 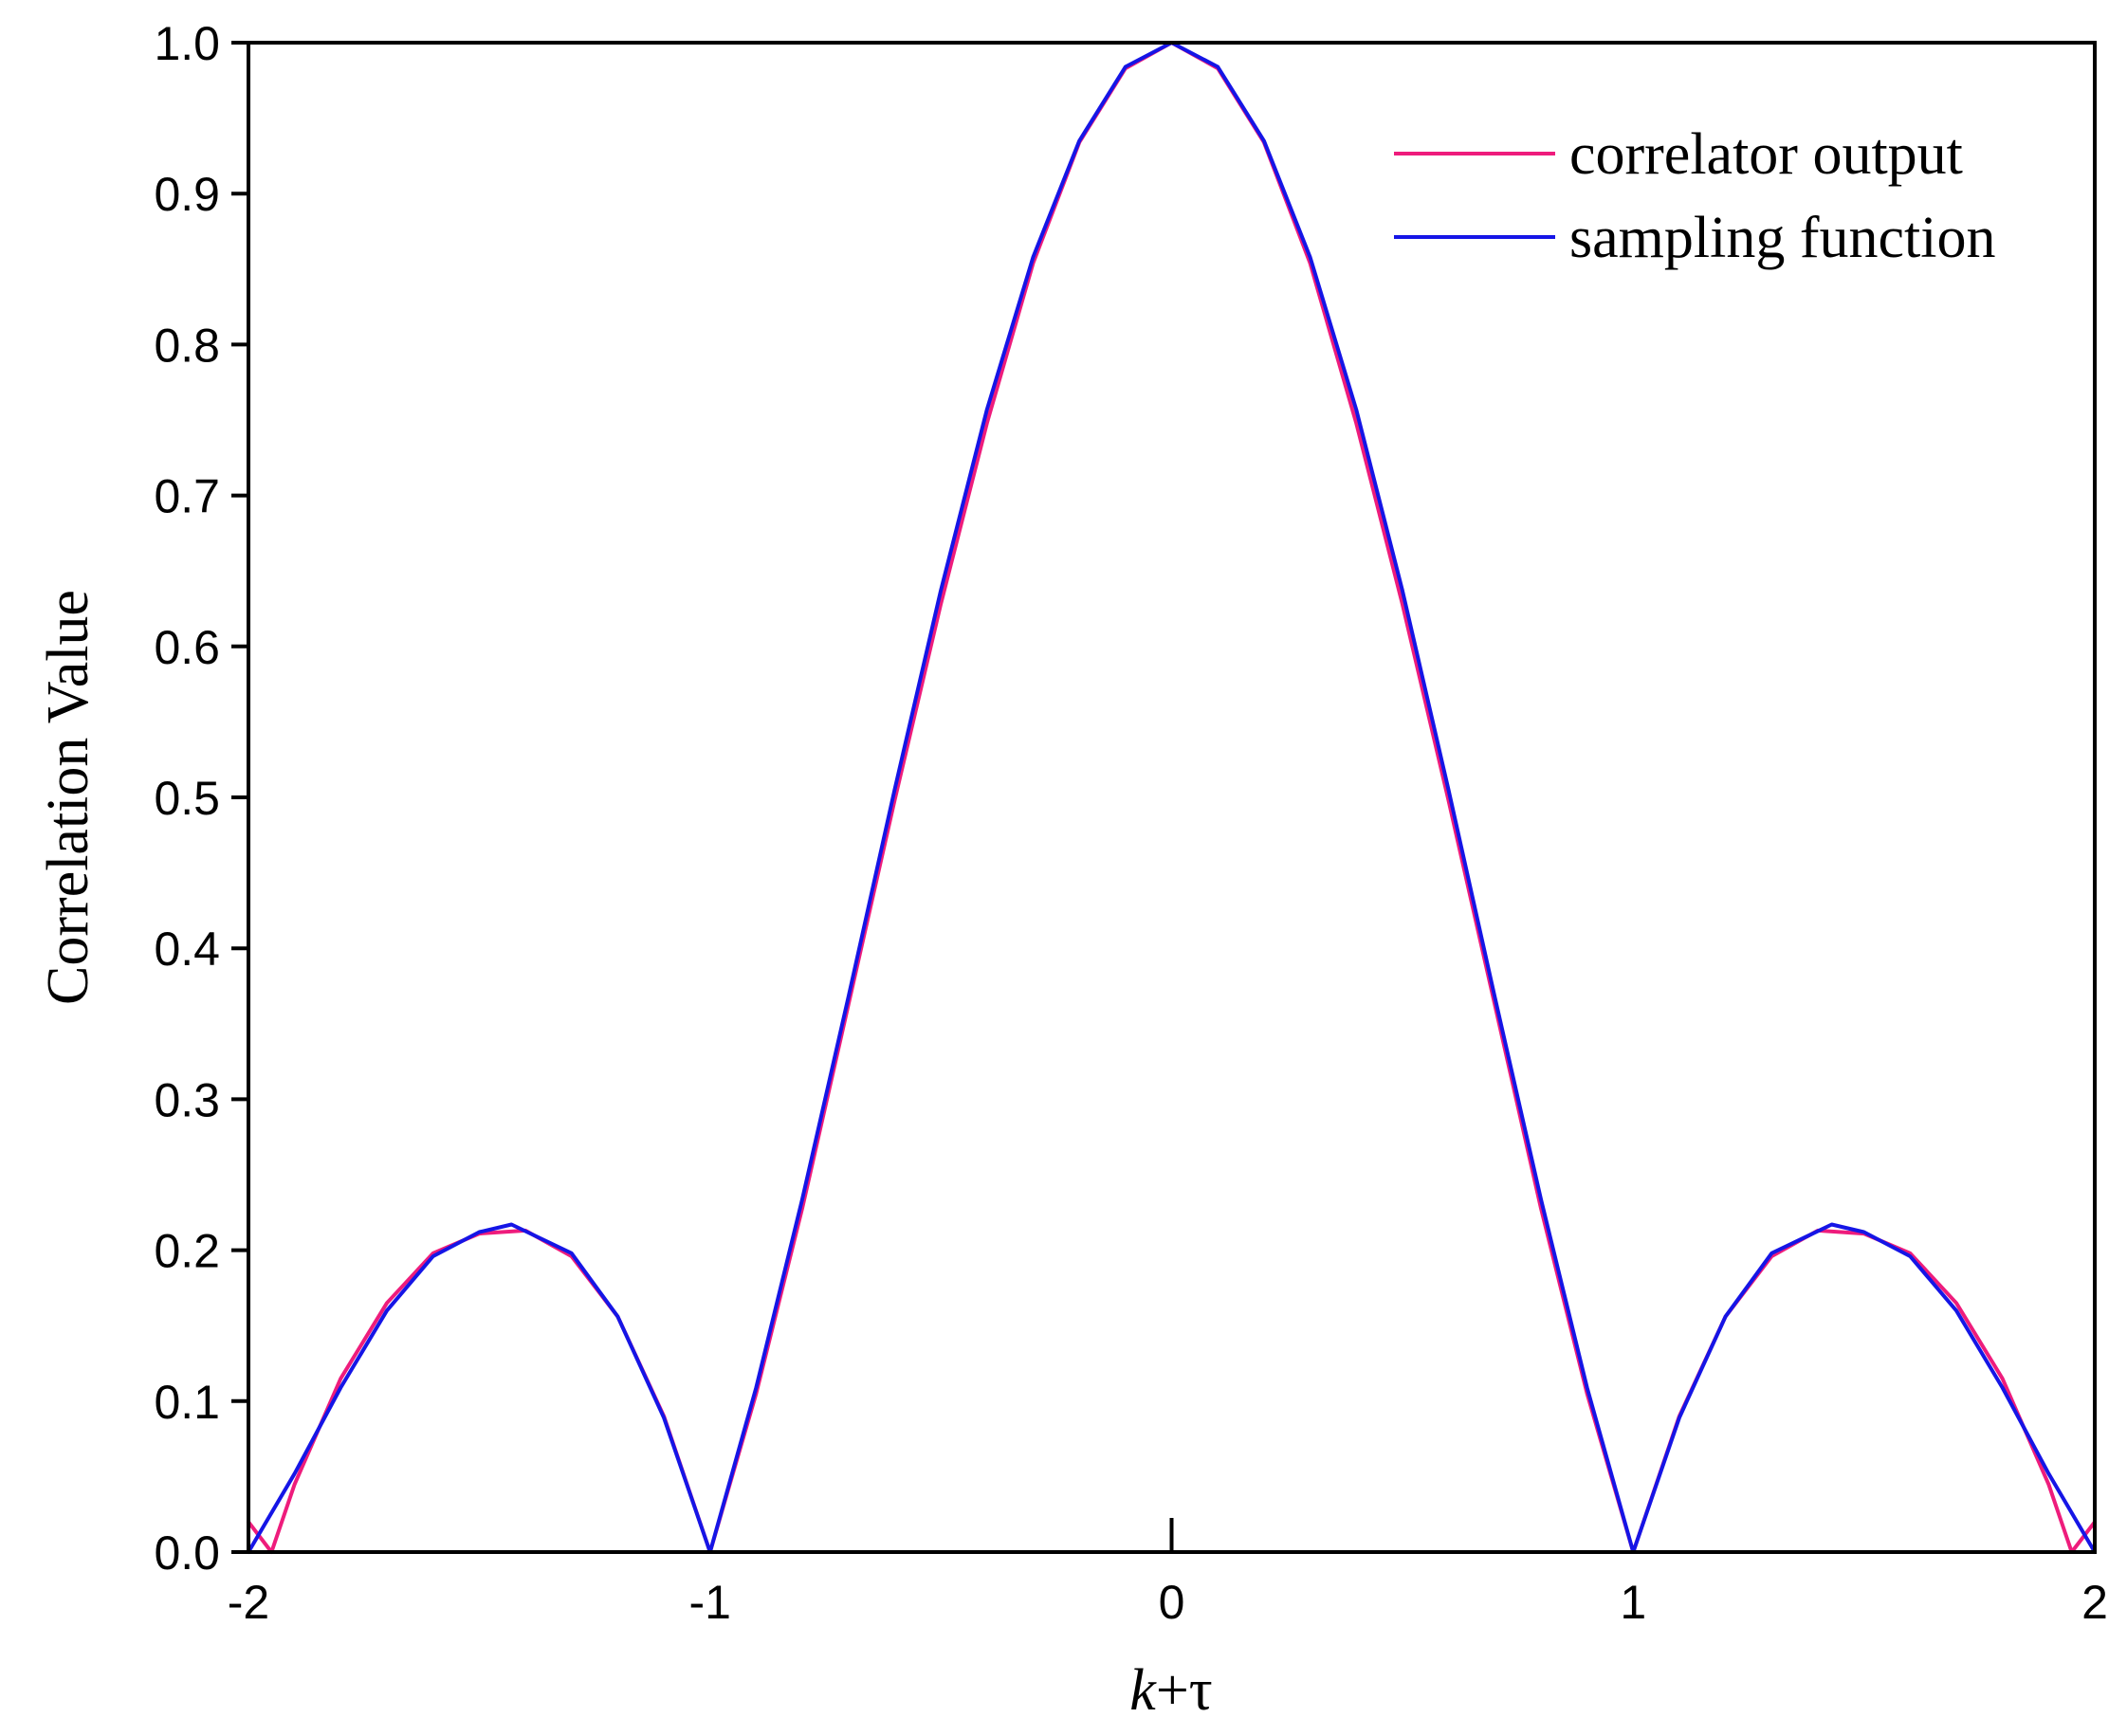 What do you see at coordinates (248, 1602) in the screenshot?
I see `x-tick-label: -2` at bounding box center [248, 1602].